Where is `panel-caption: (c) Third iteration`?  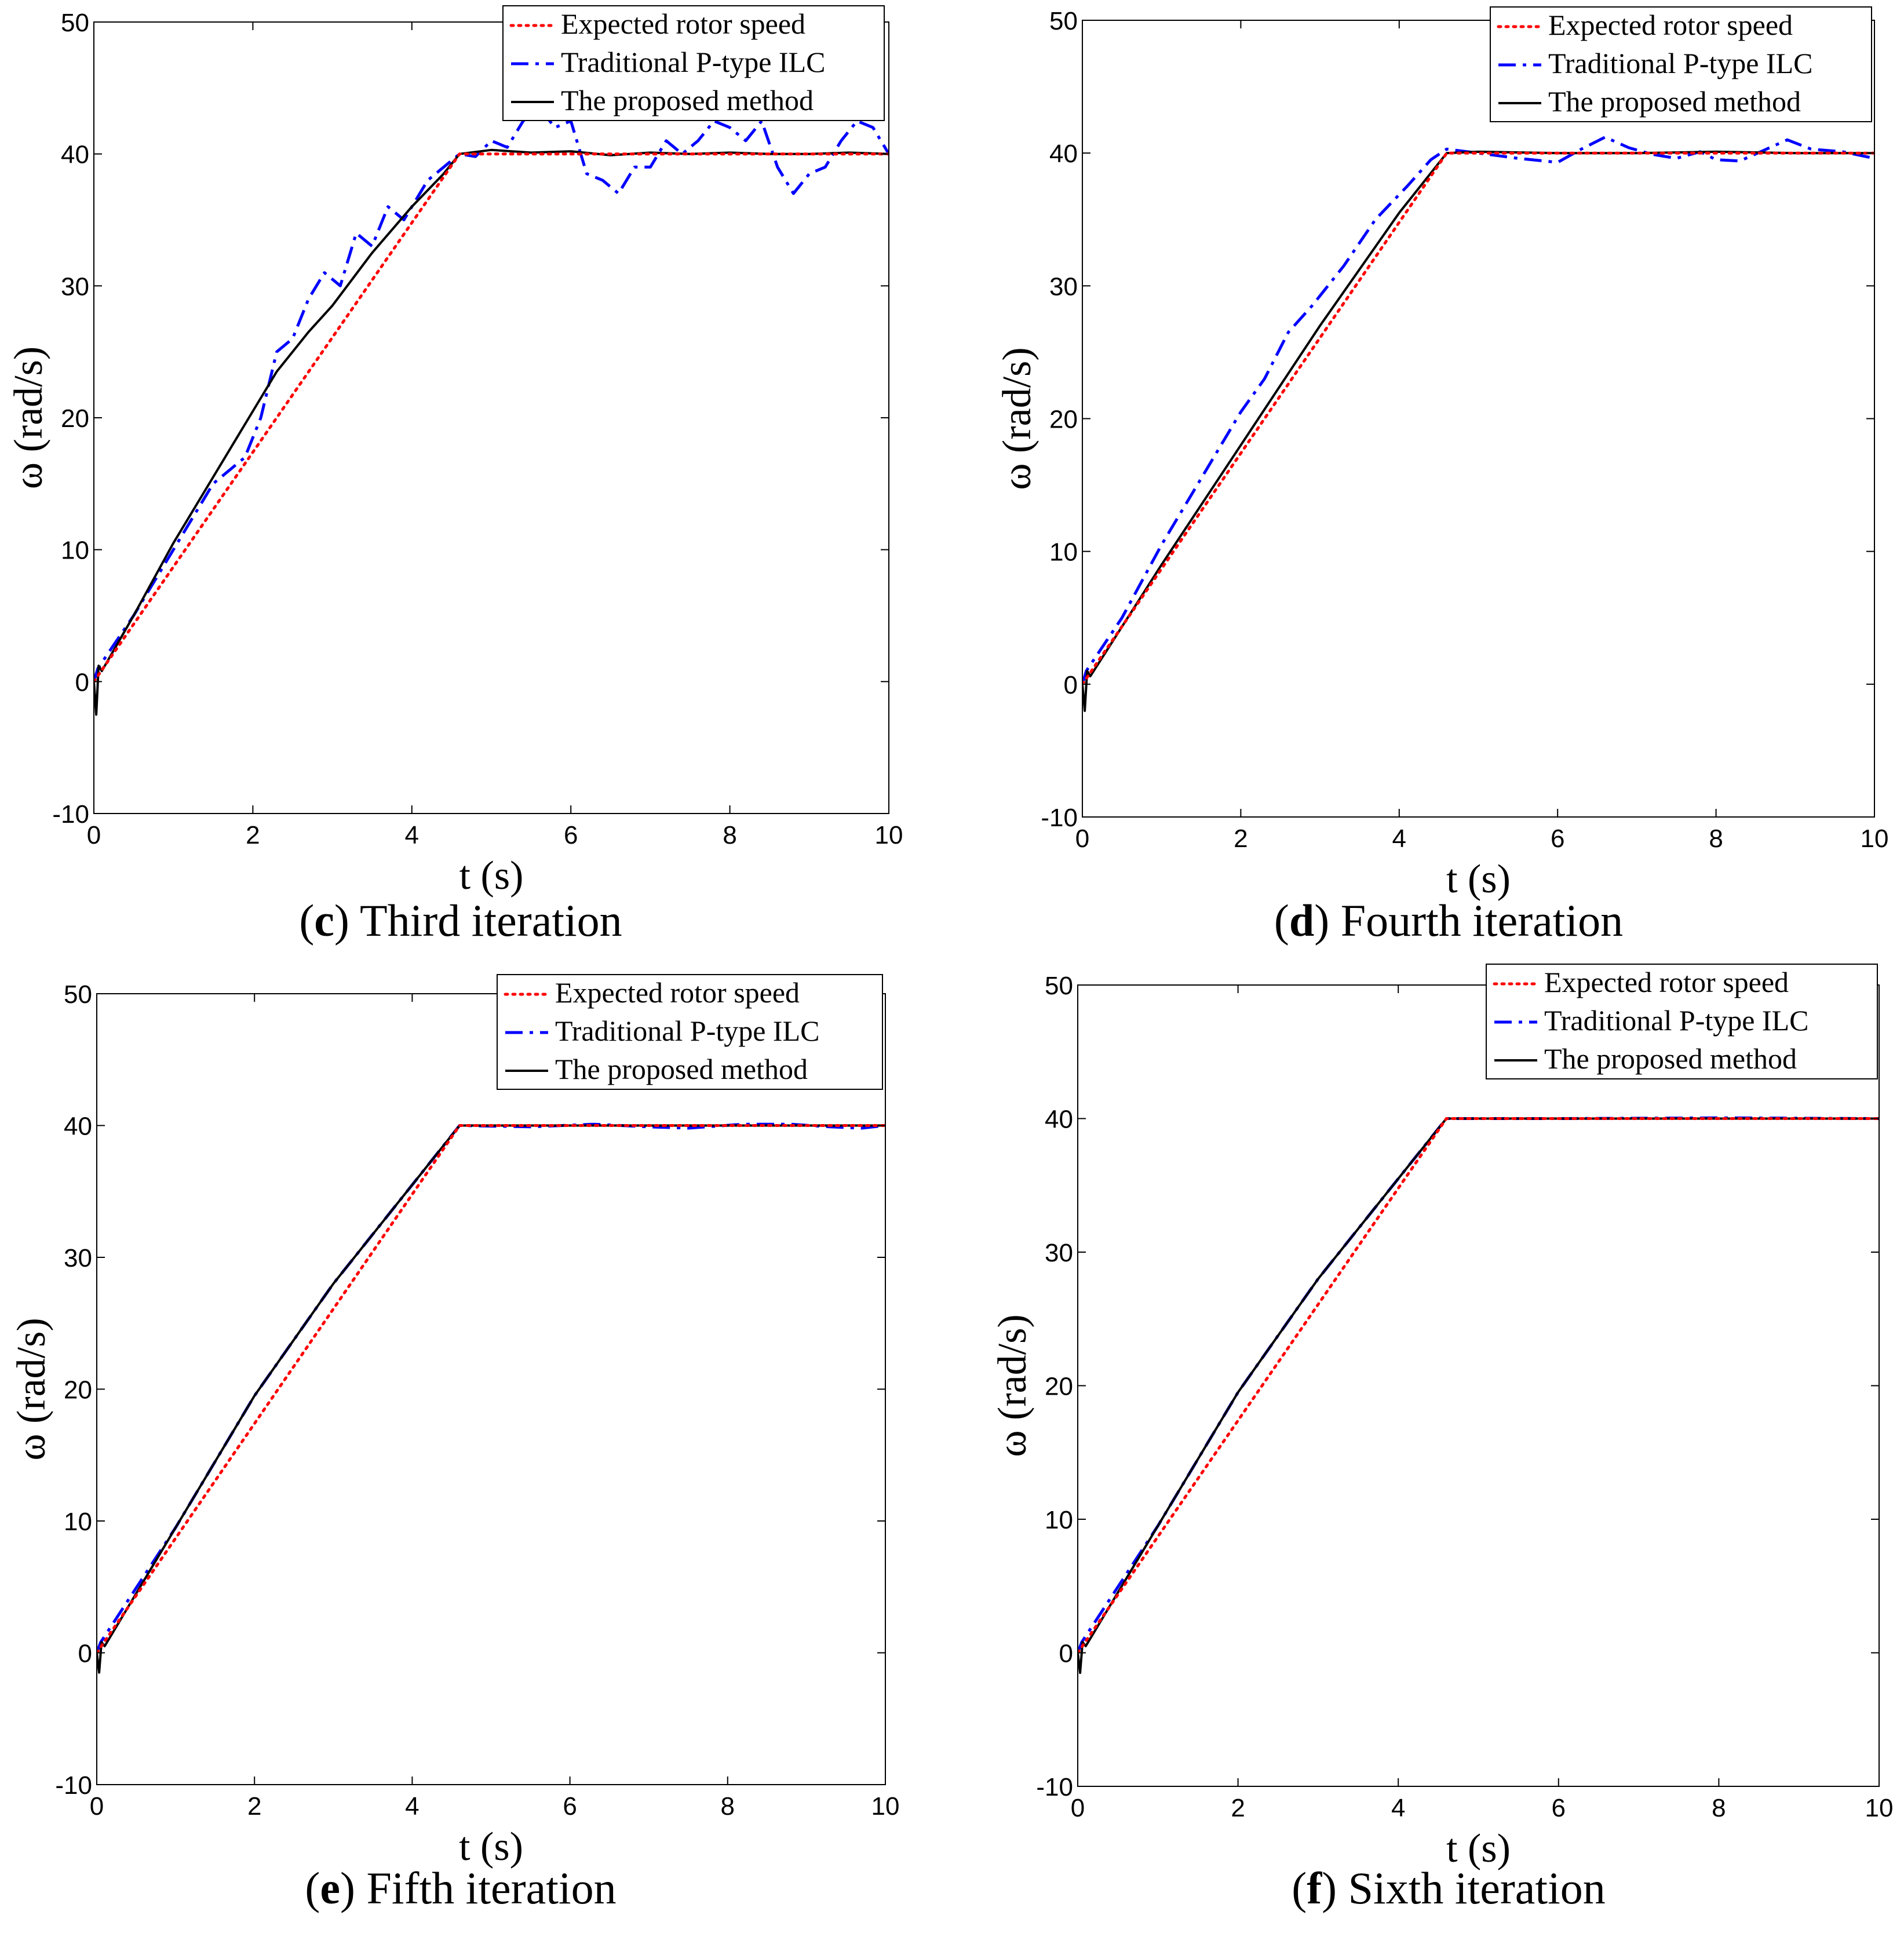
panel-caption: (c) Third iteration is located at coordinates (460, 920).